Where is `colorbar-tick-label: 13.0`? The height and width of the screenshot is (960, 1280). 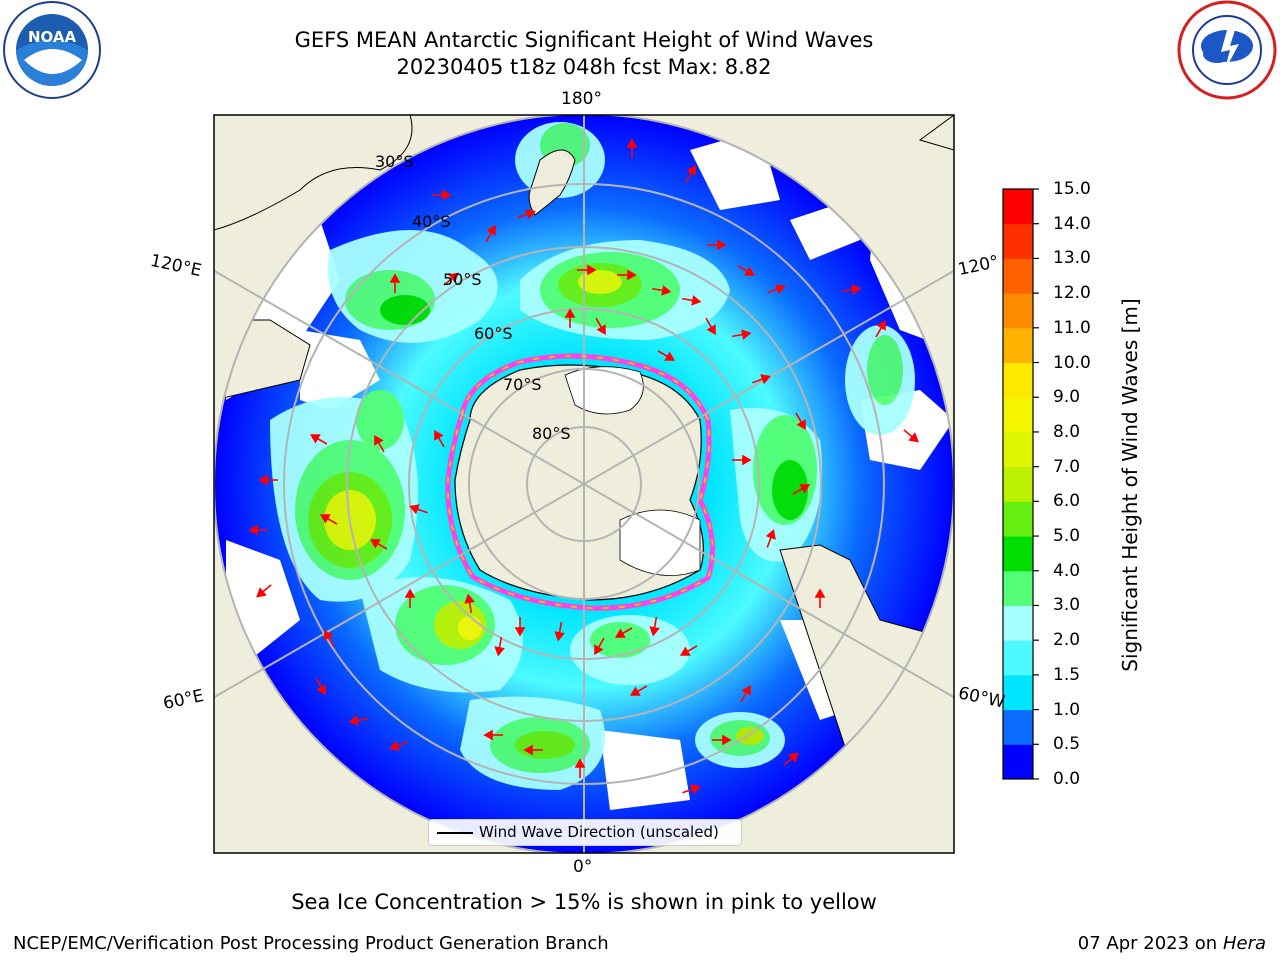 colorbar-tick-label: 13.0 is located at coordinates (1072, 258).